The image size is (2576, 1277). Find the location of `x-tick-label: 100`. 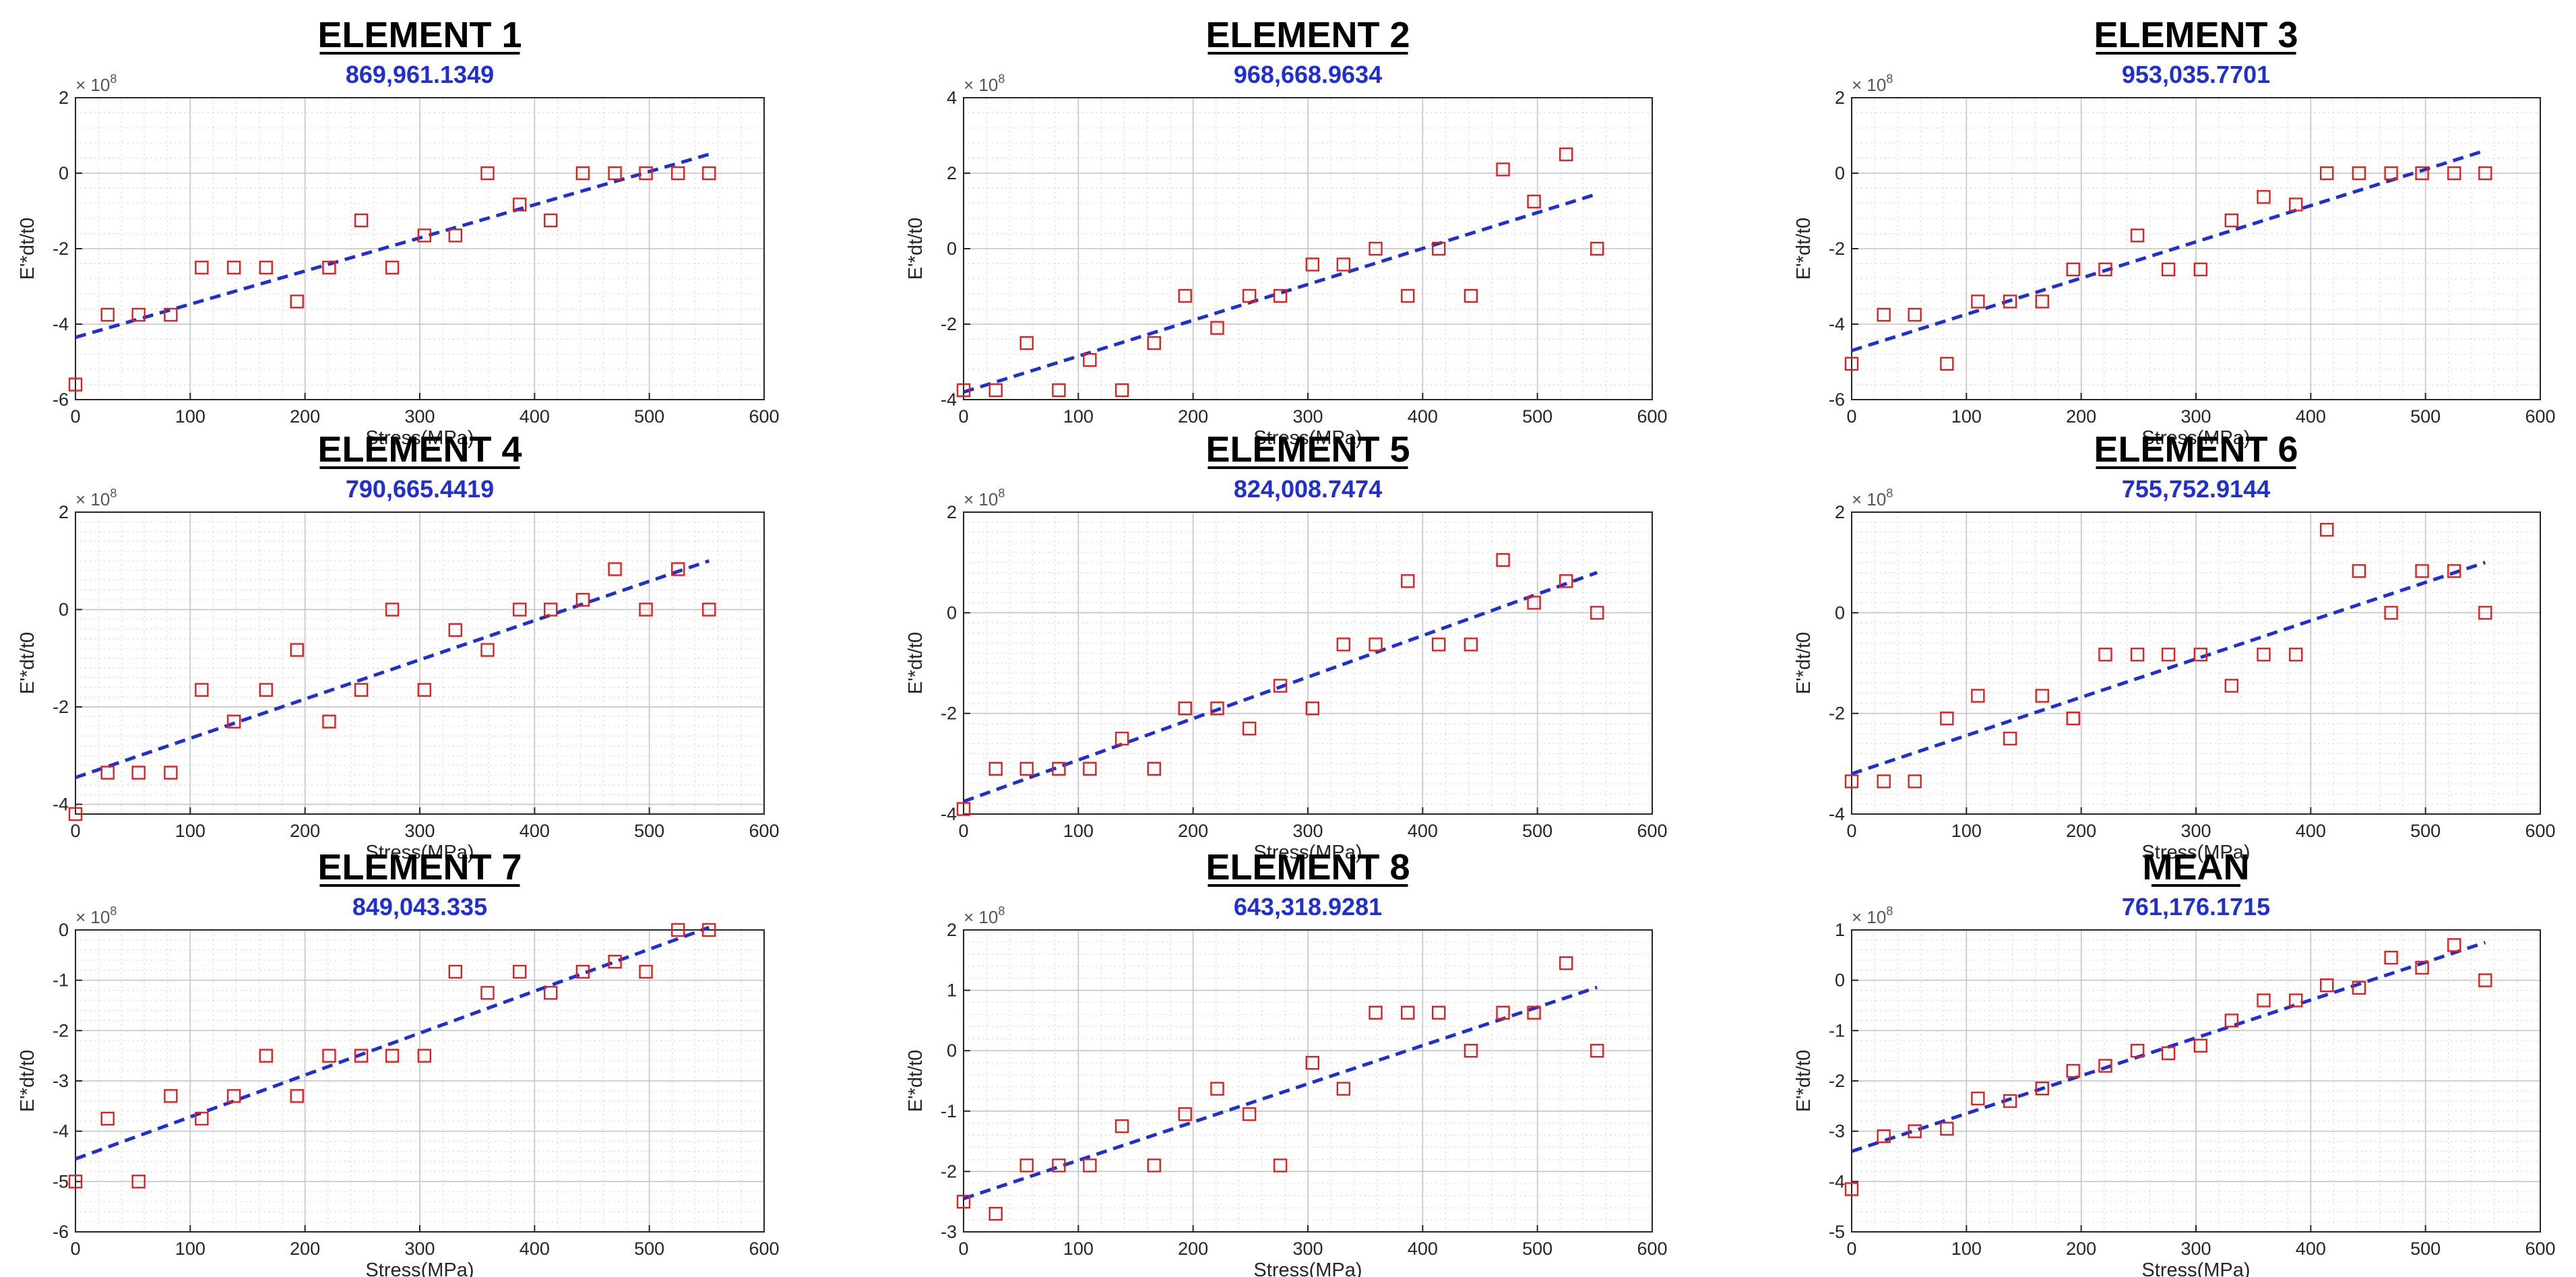

x-tick-label: 100 is located at coordinates (1966, 1249).